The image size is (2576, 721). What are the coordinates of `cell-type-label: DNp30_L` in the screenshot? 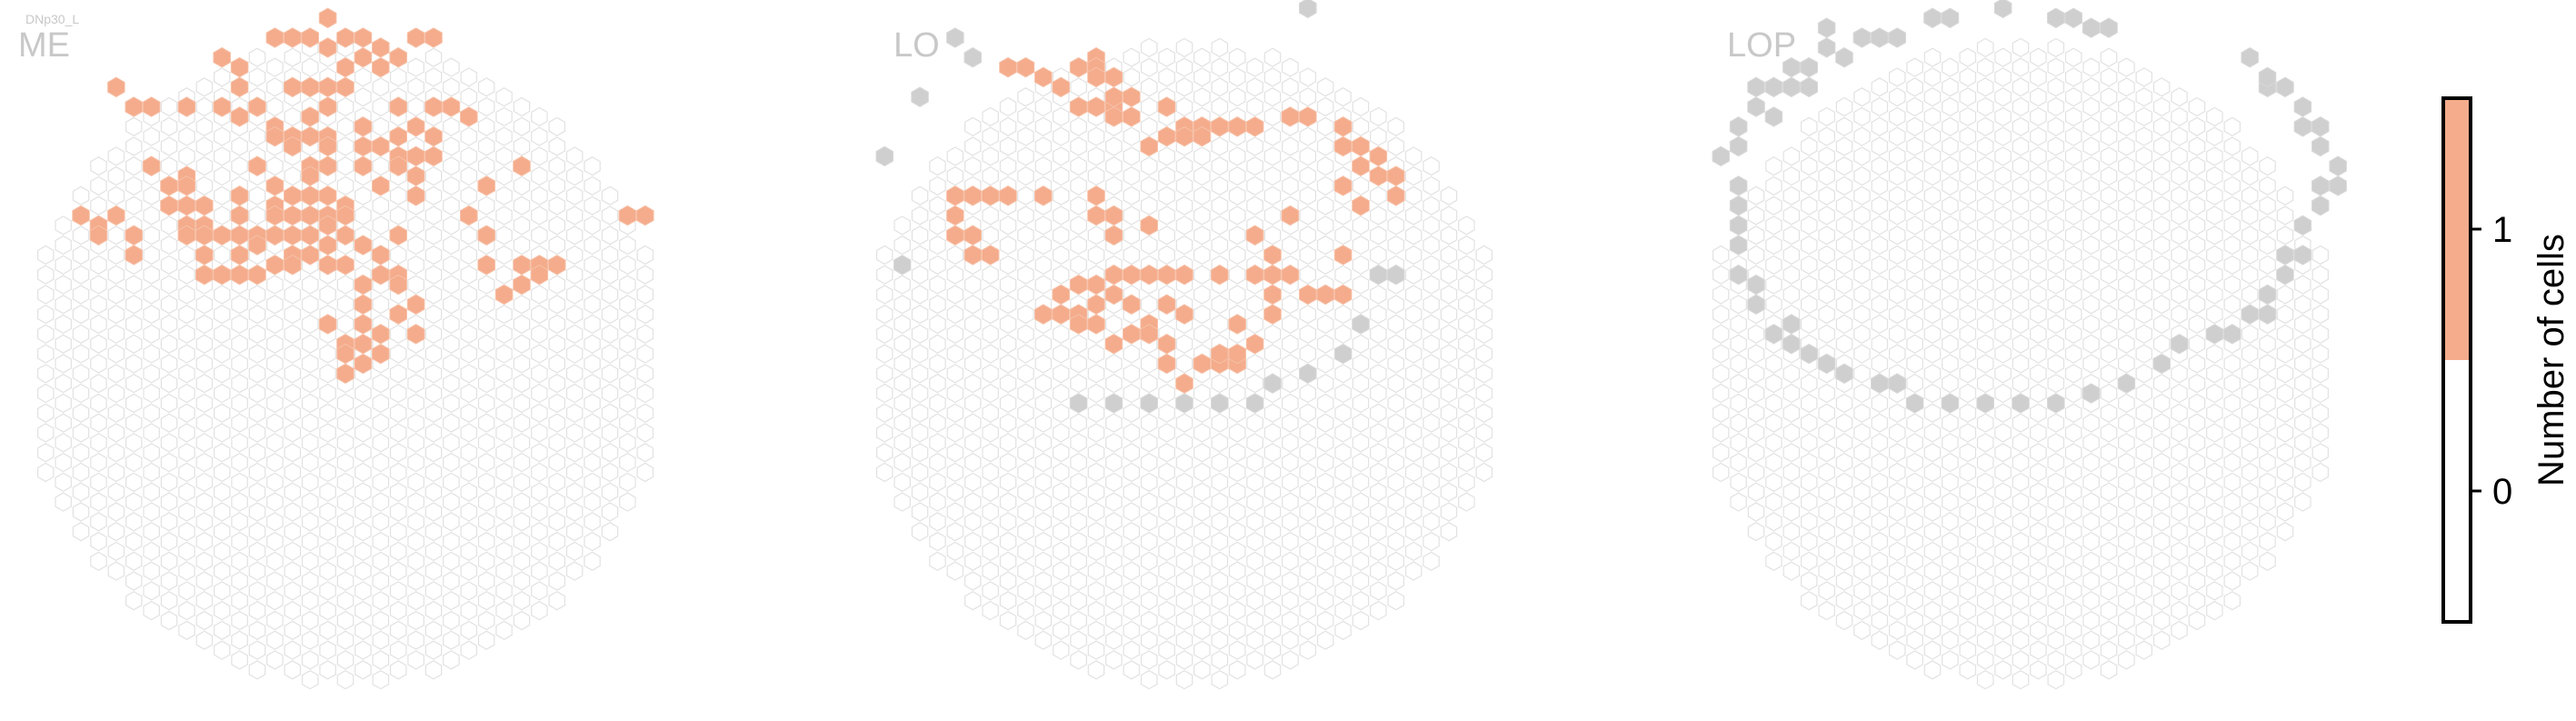 It's located at (52, 19).